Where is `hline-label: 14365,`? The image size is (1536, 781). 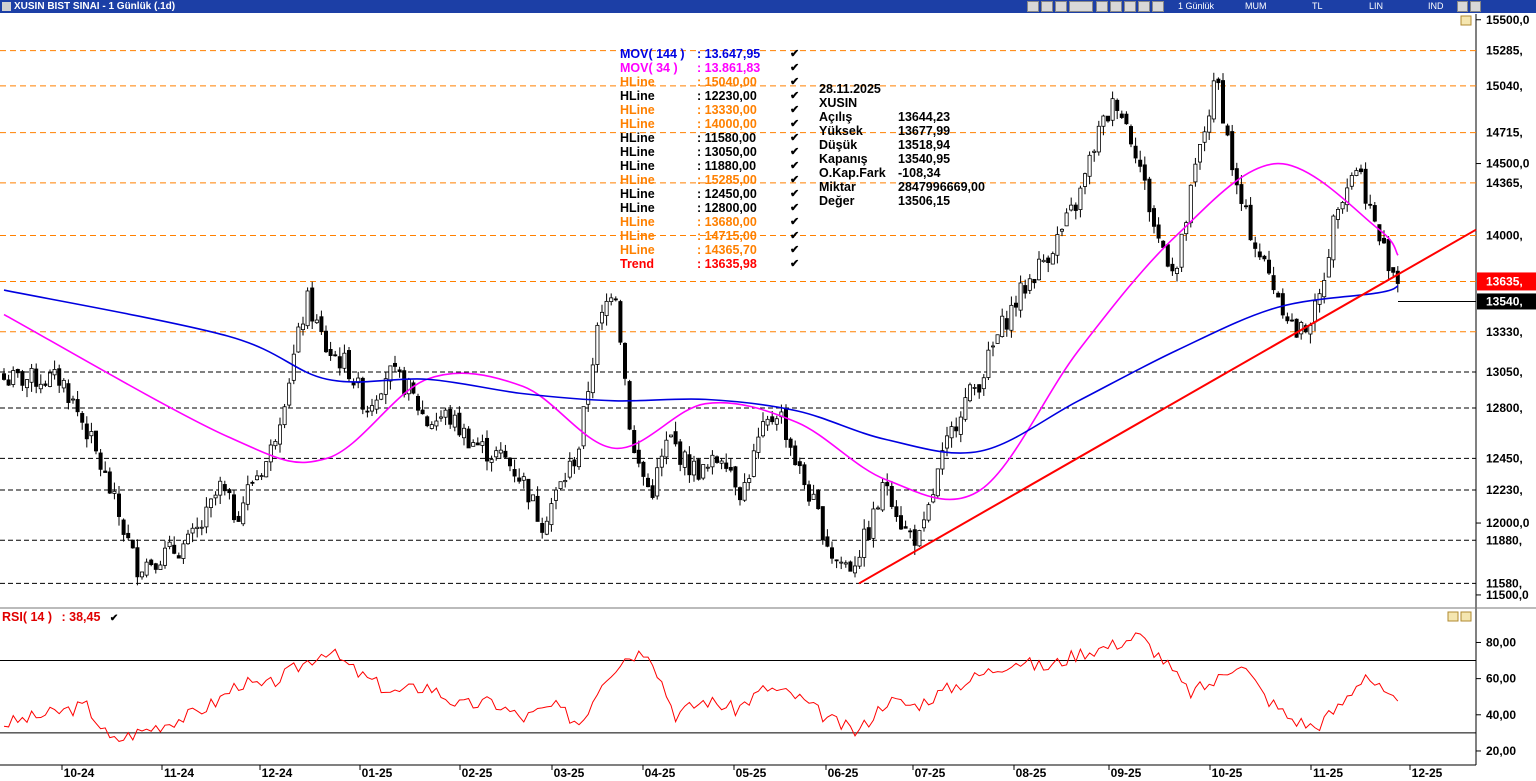 hline-label: 14365, is located at coordinates (1504, 183).